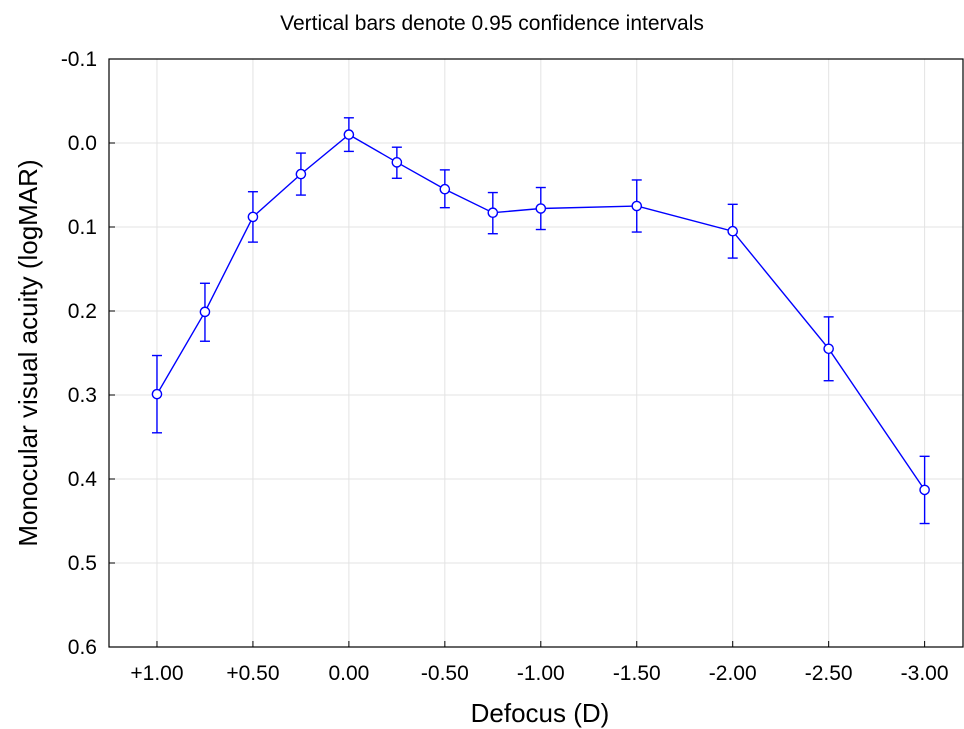  I want to click on x-tick-label: +1.00, so click(156, 673).